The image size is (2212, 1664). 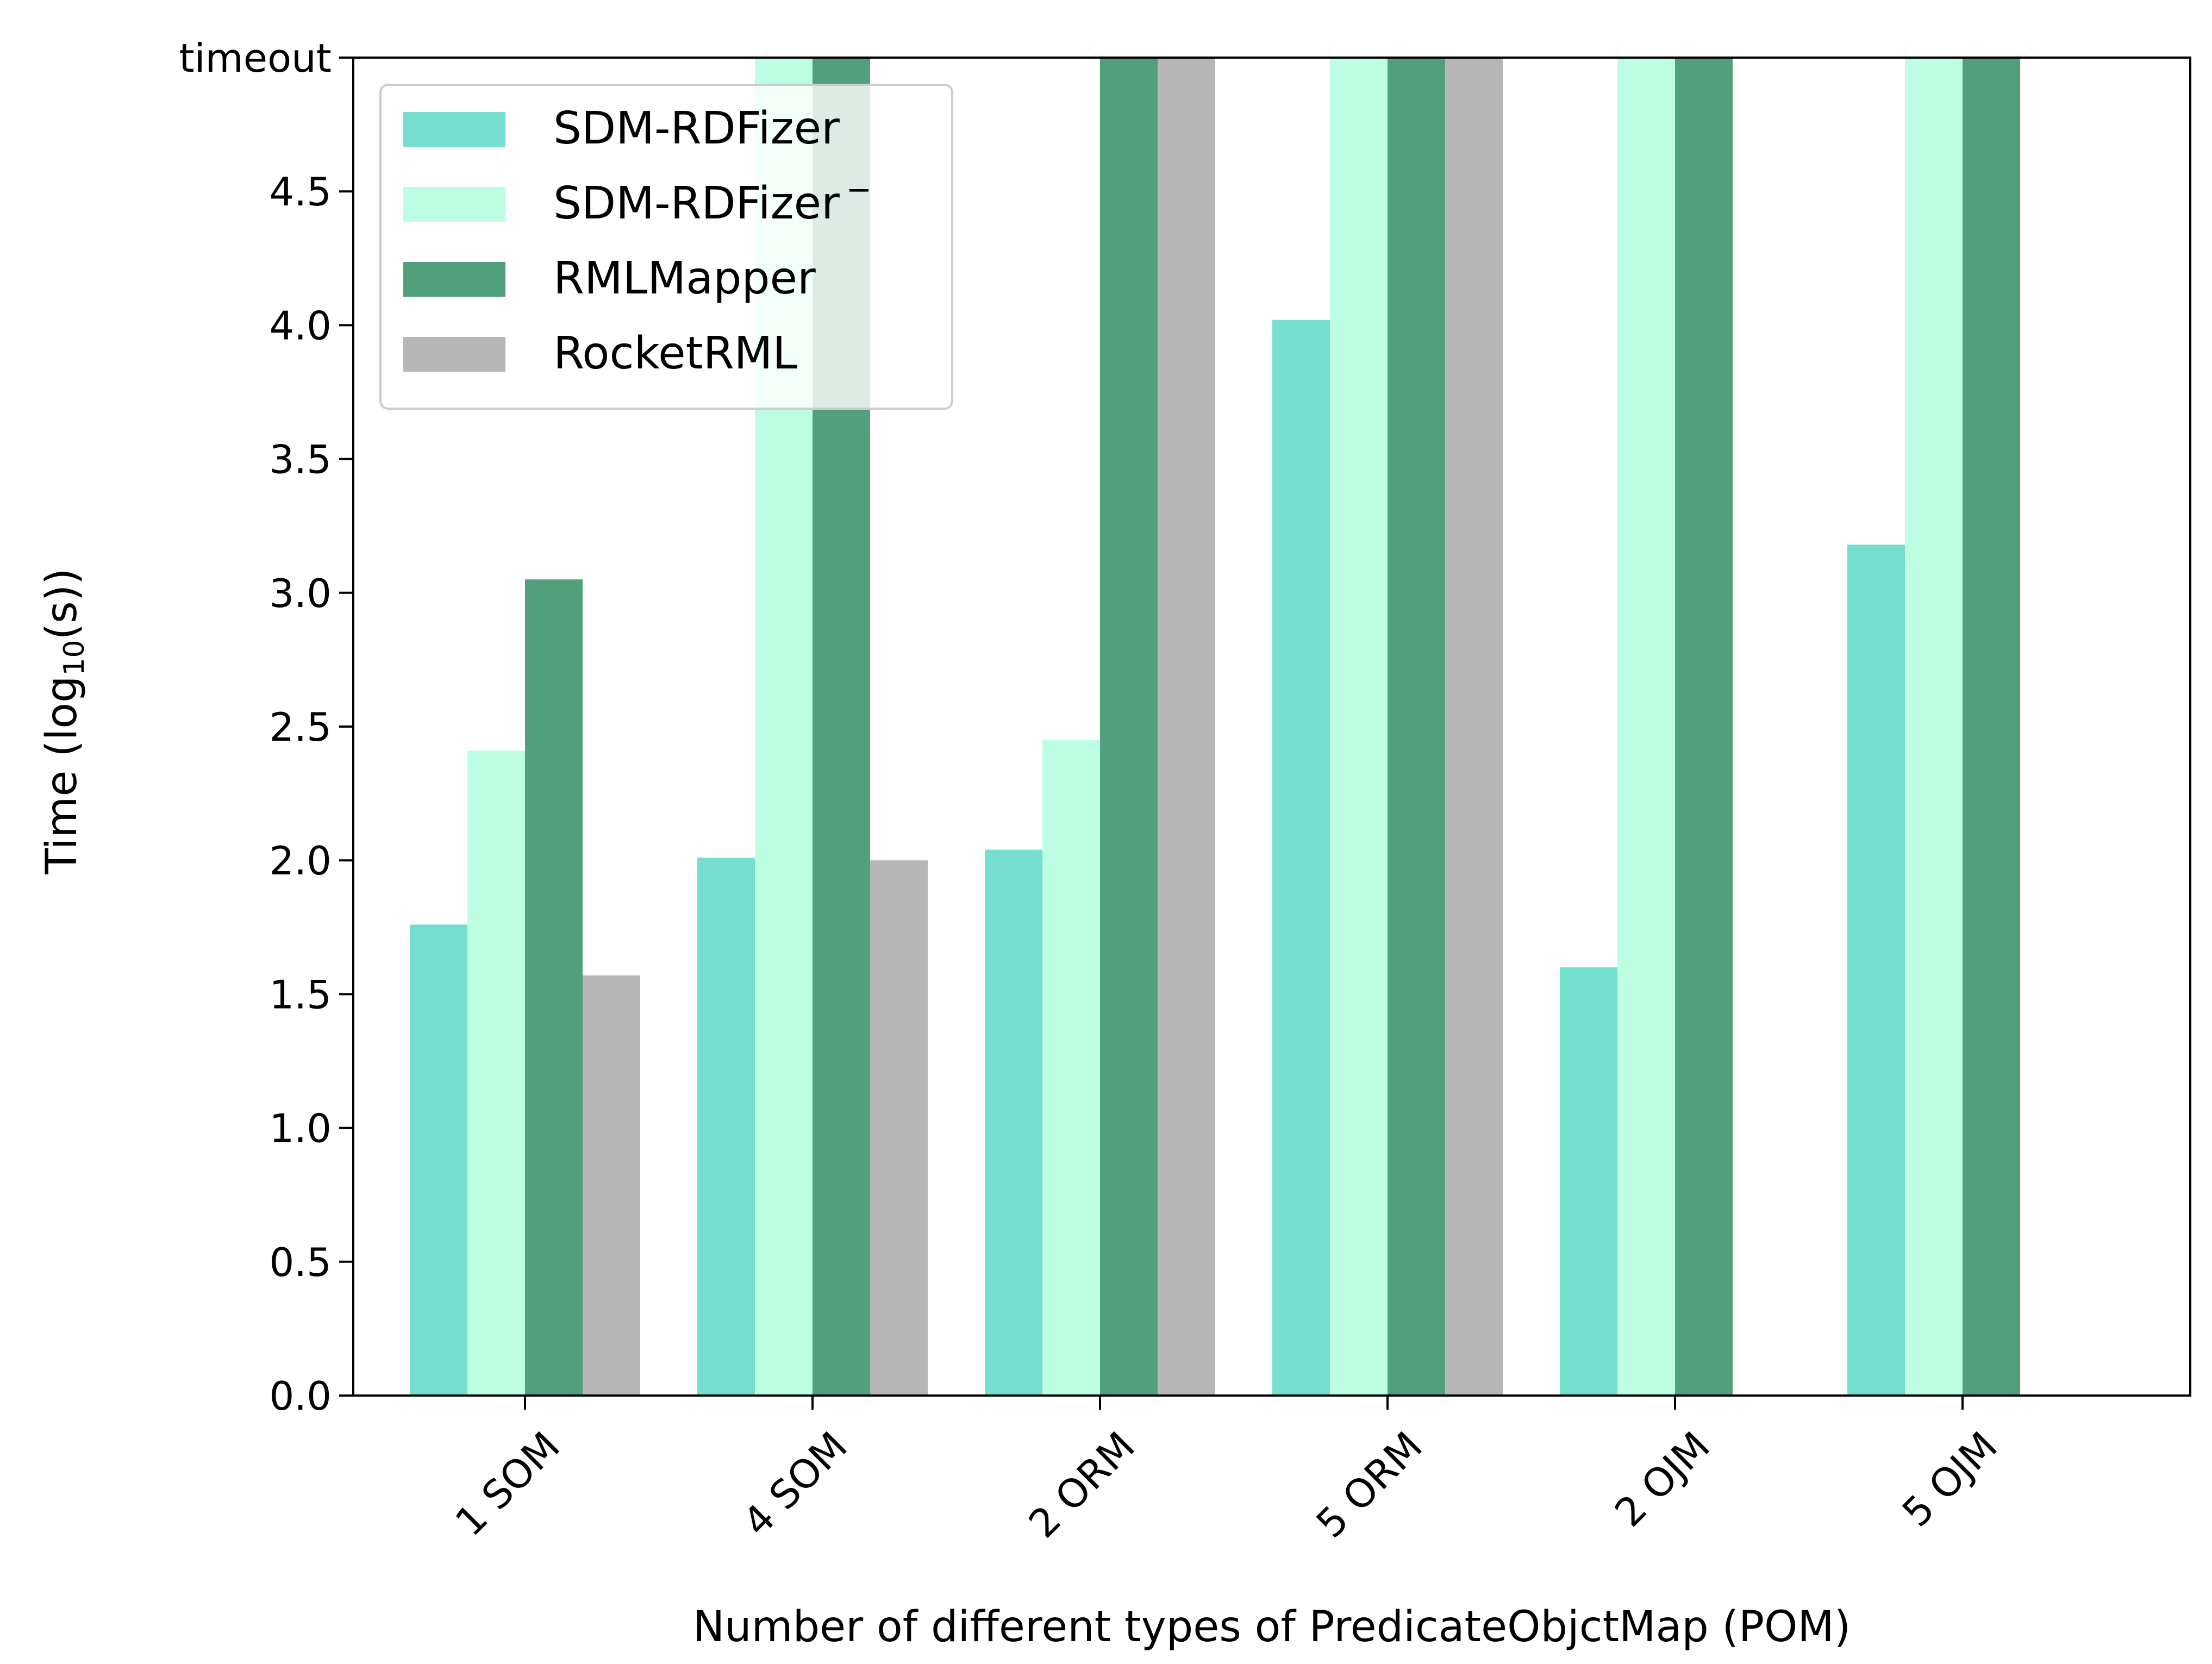 I want to click on y-axis-ticks: 0.0 0.5 1.0 1.5 2.0 2.5 3.0 3.5 4.0 4.5 timeout, so click(x=266, y=727).